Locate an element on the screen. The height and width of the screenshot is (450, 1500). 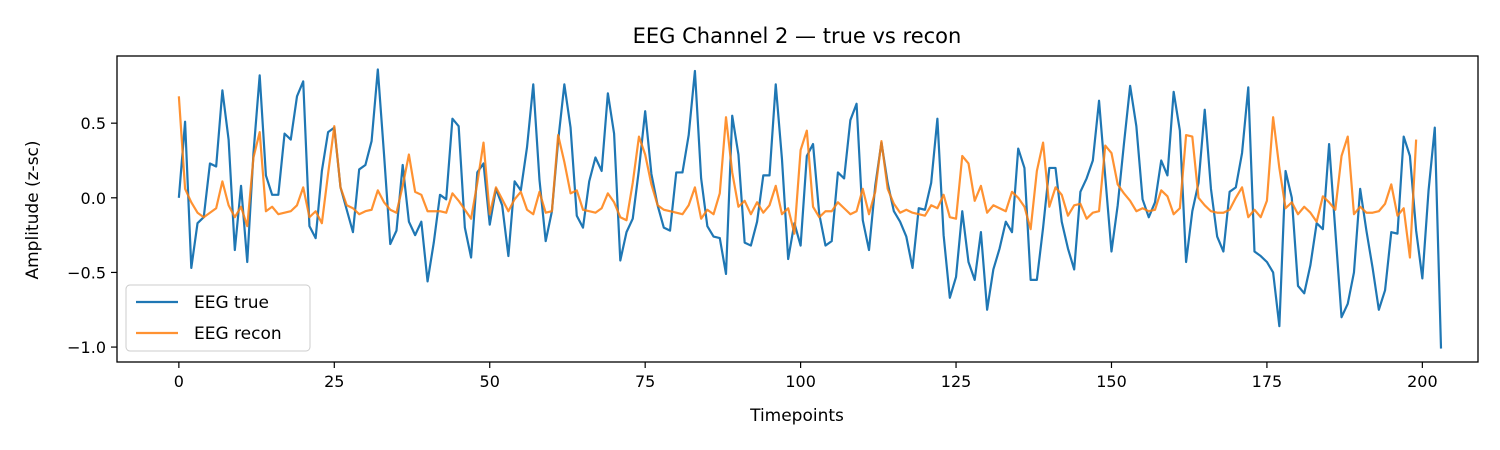
y-tick-label: −1.0 is located at coordinates (86, 347).